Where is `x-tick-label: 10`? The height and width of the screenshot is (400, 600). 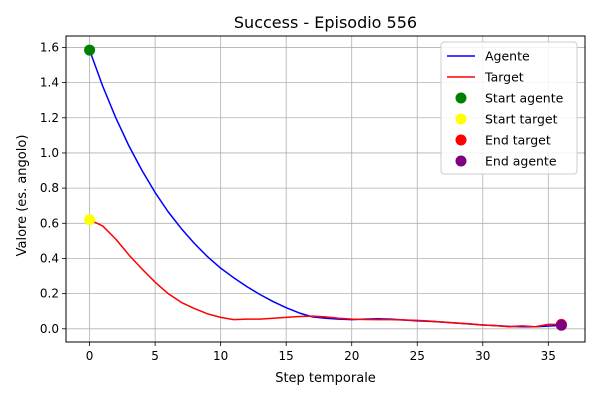 x-tick-label: 10 is located at coordinates (220, 356).